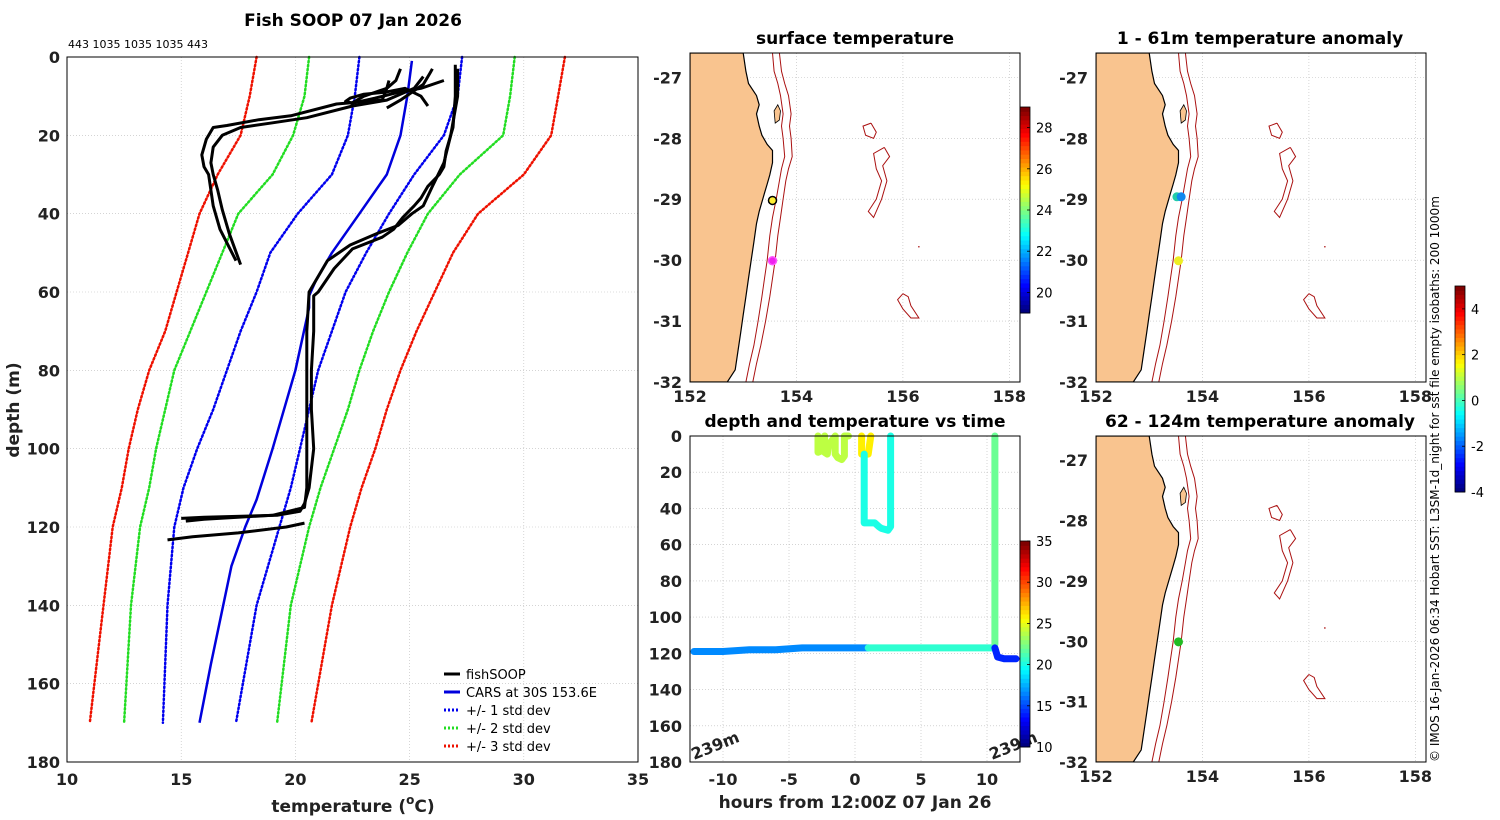 The image size is (1500, 820). Describe the element at coordinates (638, 779) in the screenshot. I see `profile-xtick-label: 35` at that location.